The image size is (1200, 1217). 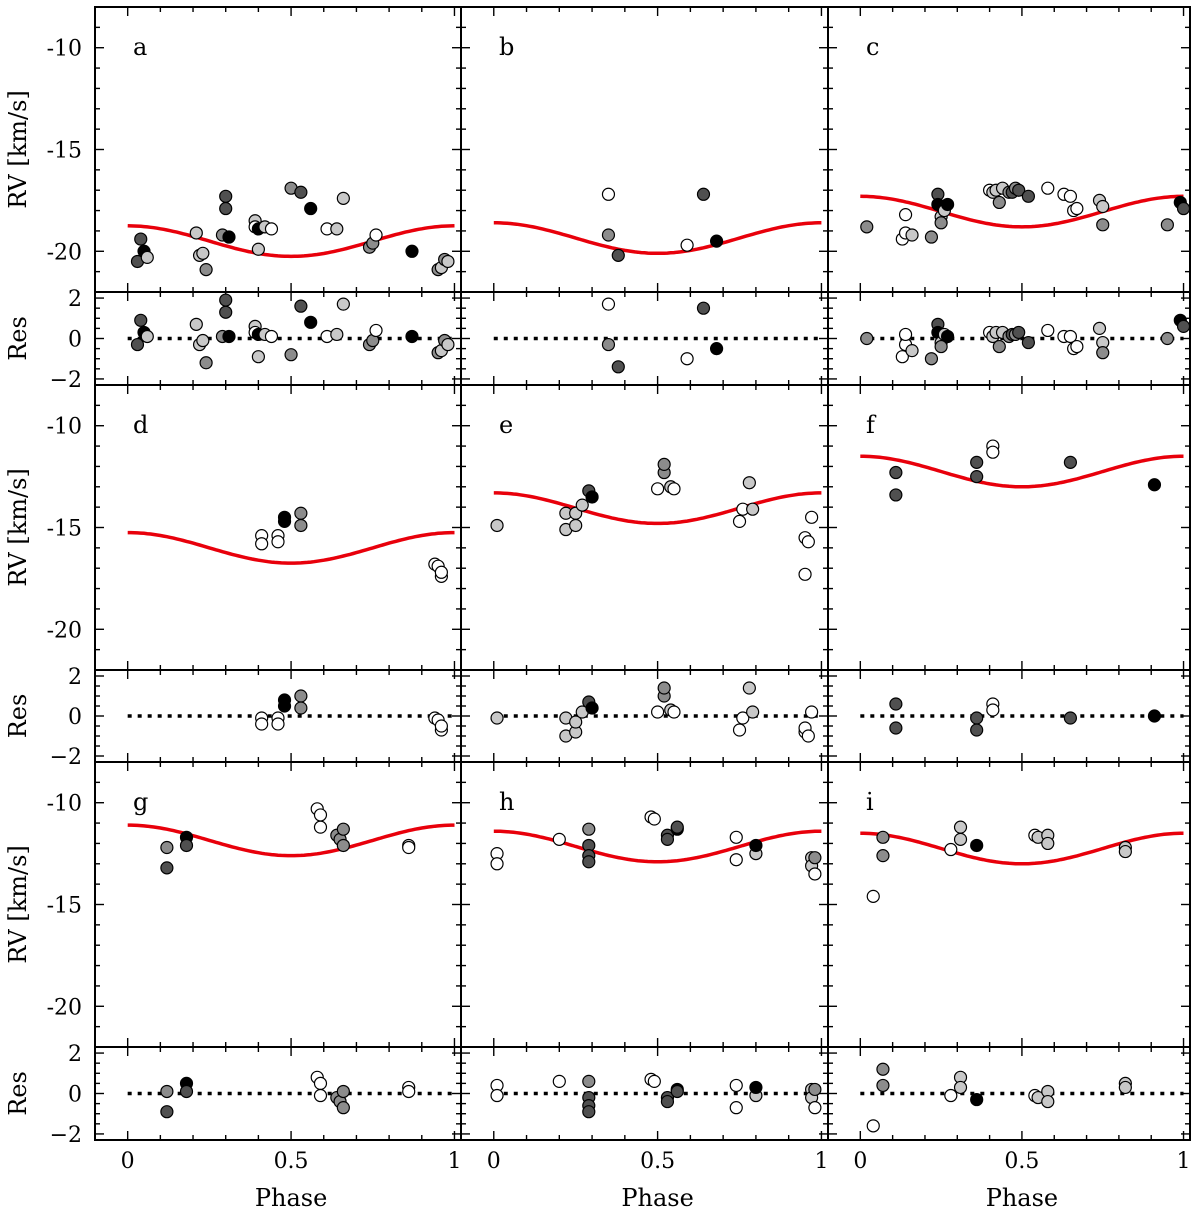 What do you see at coordinates (64, 252) in the screenshot?
I see `rv-tick-label: -20` at bounding box center [64, 252].